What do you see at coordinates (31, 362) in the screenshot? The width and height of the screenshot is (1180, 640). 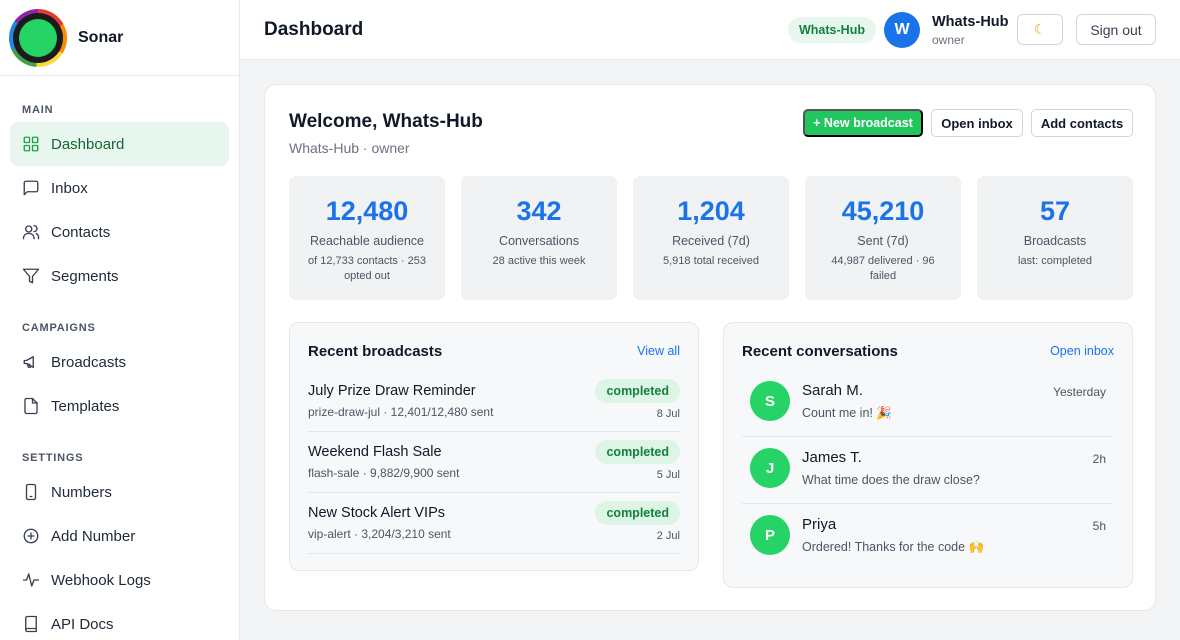 I see `megaphone-icon` at bounding box center [31, 362].